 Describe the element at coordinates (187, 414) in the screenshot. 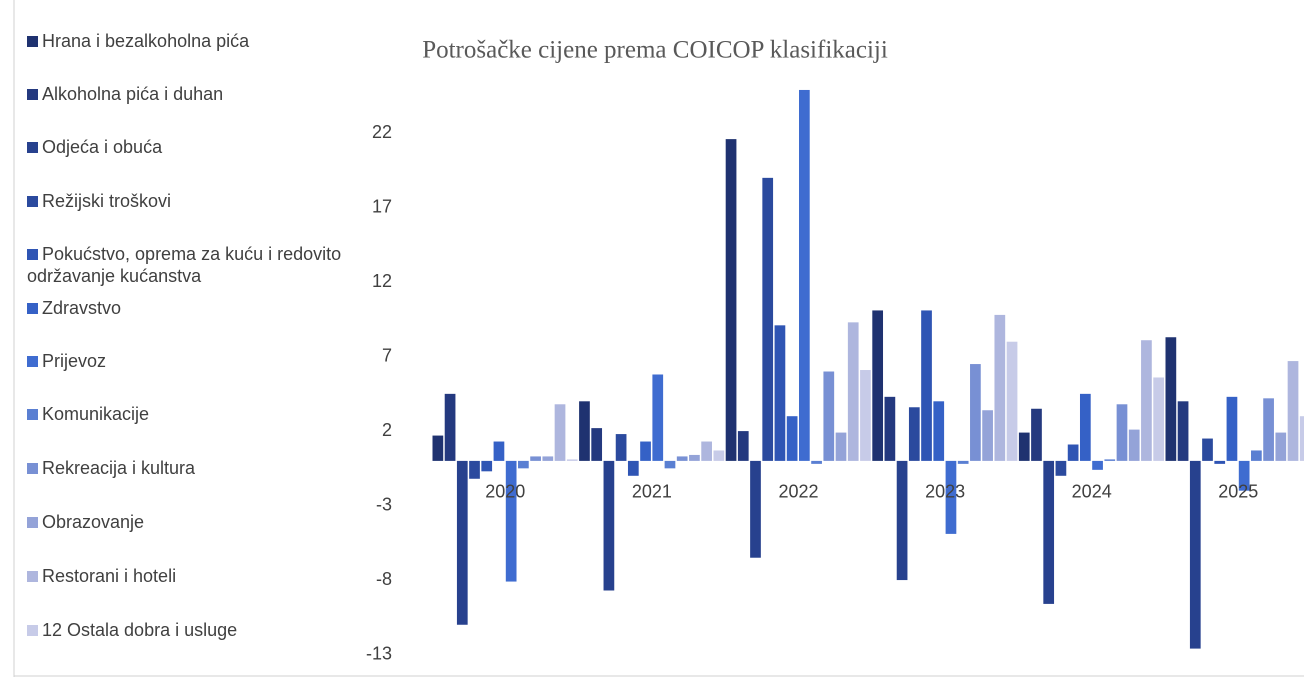

I see `legend-item: Komunikacije` at that location.